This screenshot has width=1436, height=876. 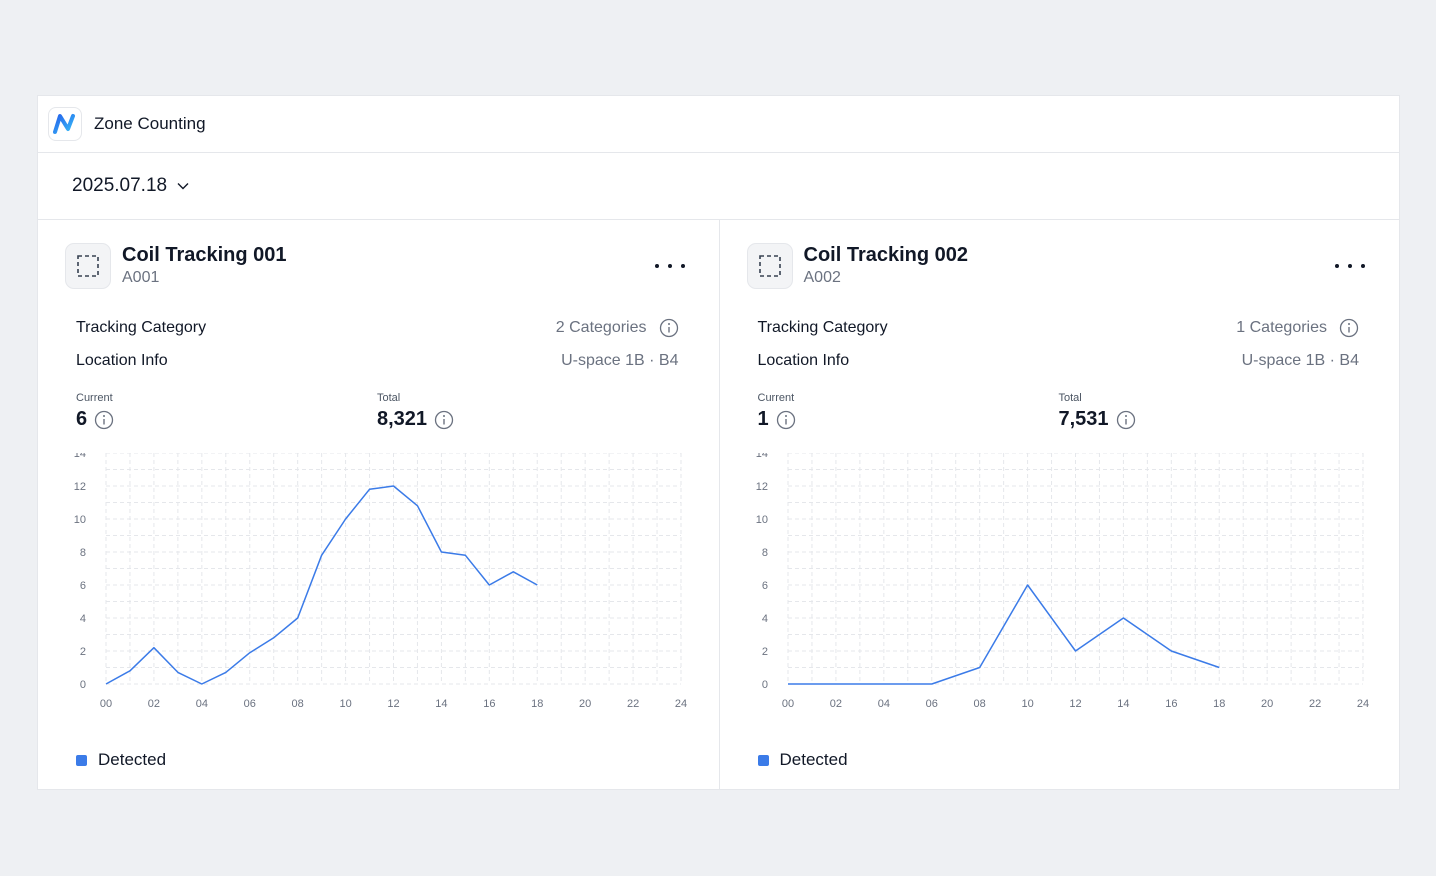 I want to click on current-value: 1, so click(x=763, y=419).